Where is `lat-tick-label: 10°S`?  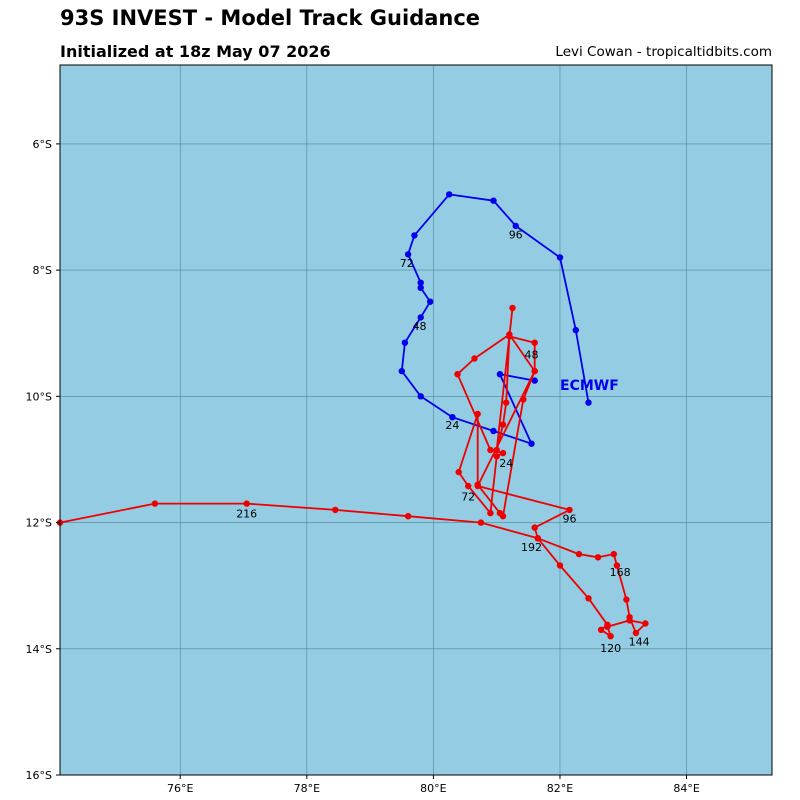 lat-tick-label: 10°S is located at coordinates (39, 396).